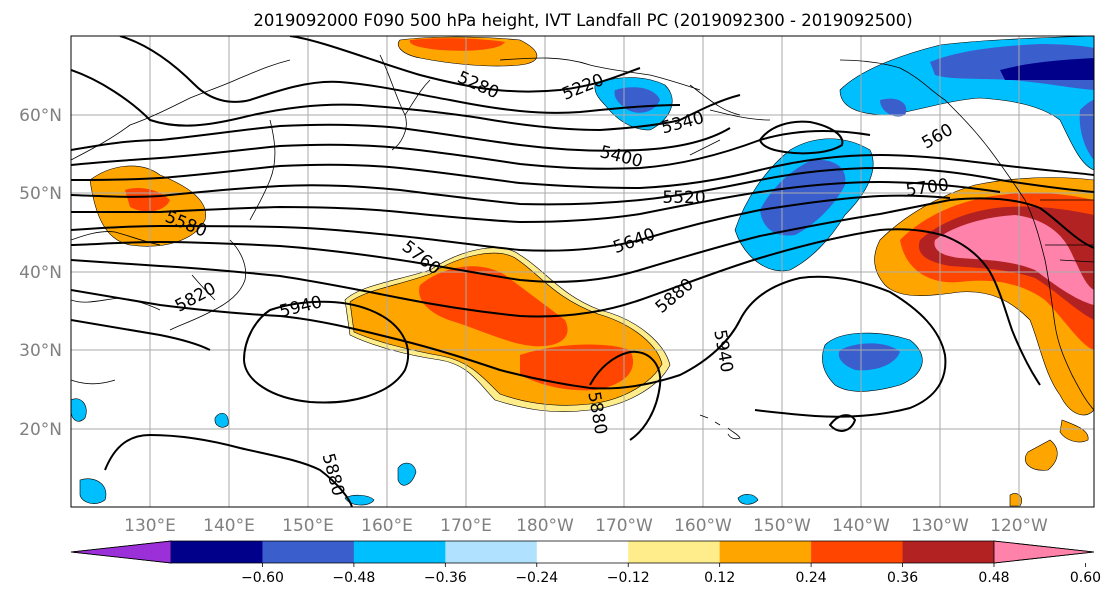 Image resolution: width=1105 pixels, height=601 pixels. What do you see at coordinates (387, 526) in the screenshot?
I see `lon-tick-label: 160°E` at bounding box center [387, 526].